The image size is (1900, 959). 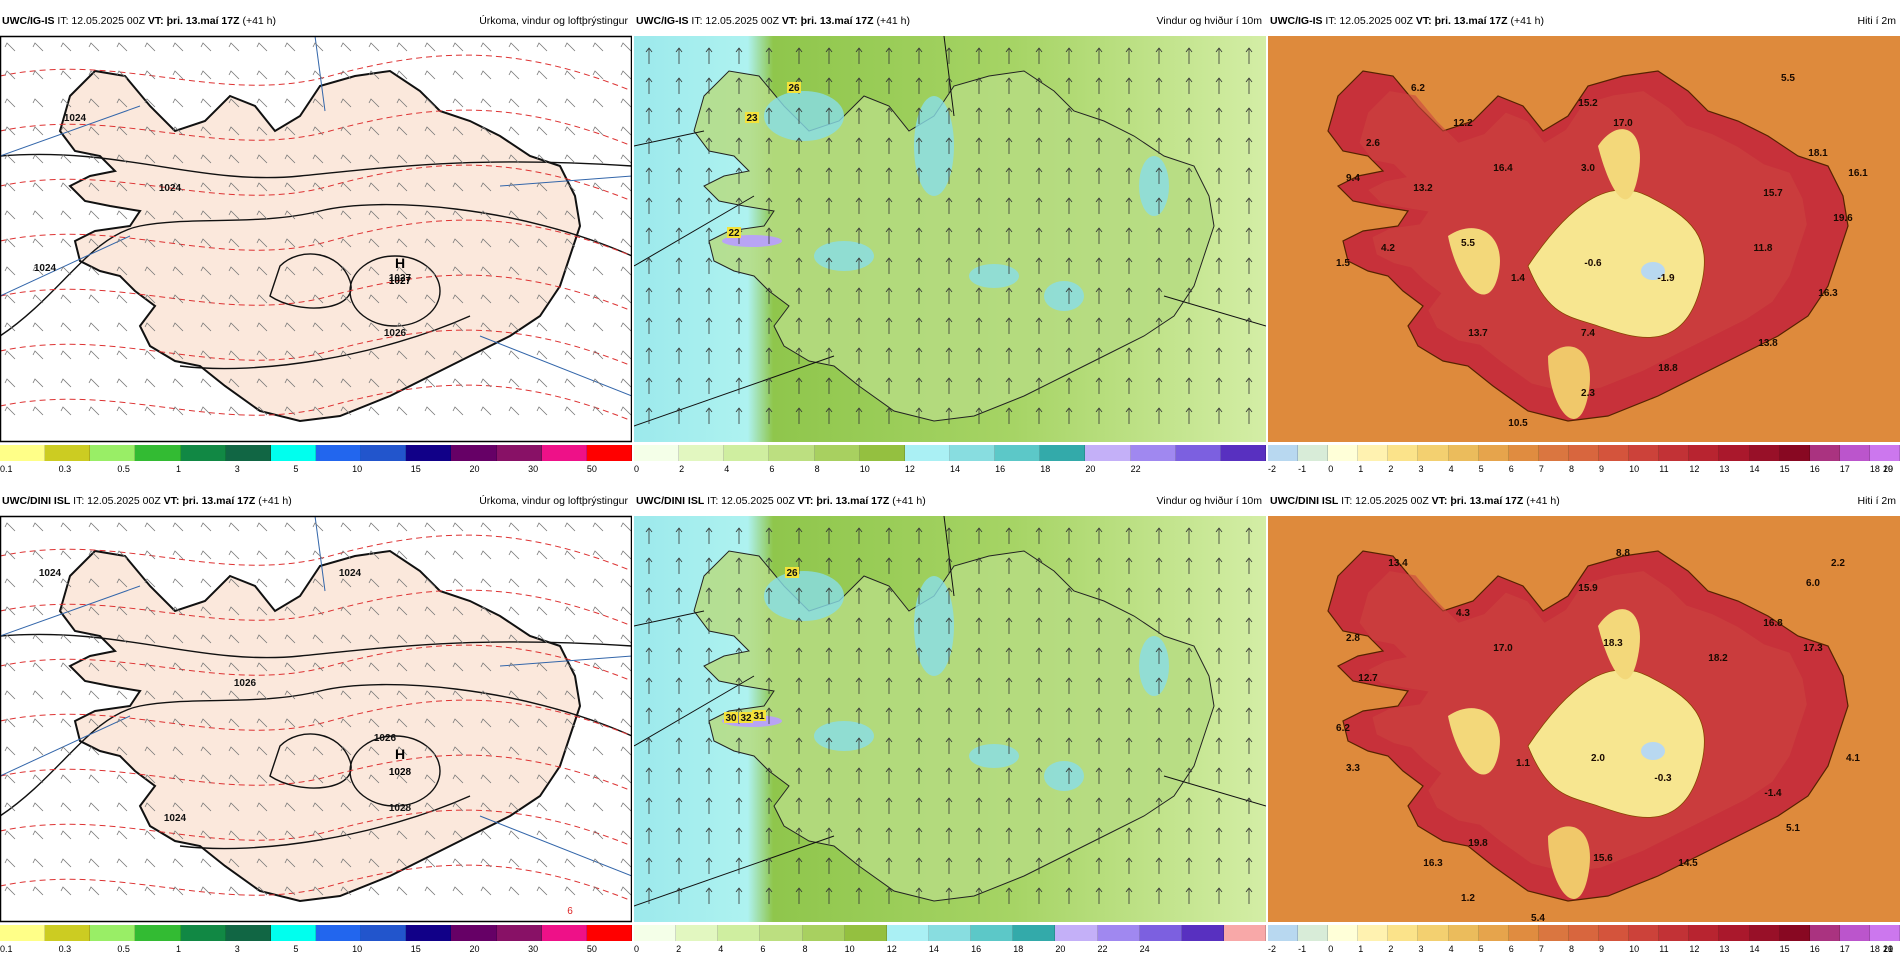 What do you see at coordinates (6, 469) in the screenshot?
I see `colorbar-tick-label: 0.1` at bounding box center [6, 469].